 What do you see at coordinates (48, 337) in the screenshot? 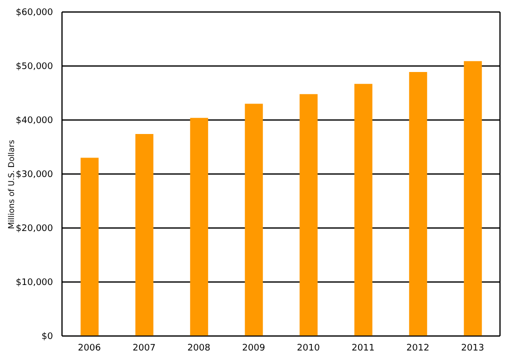
I see `y-tick-label: $0` at bounding box center [48, 337].